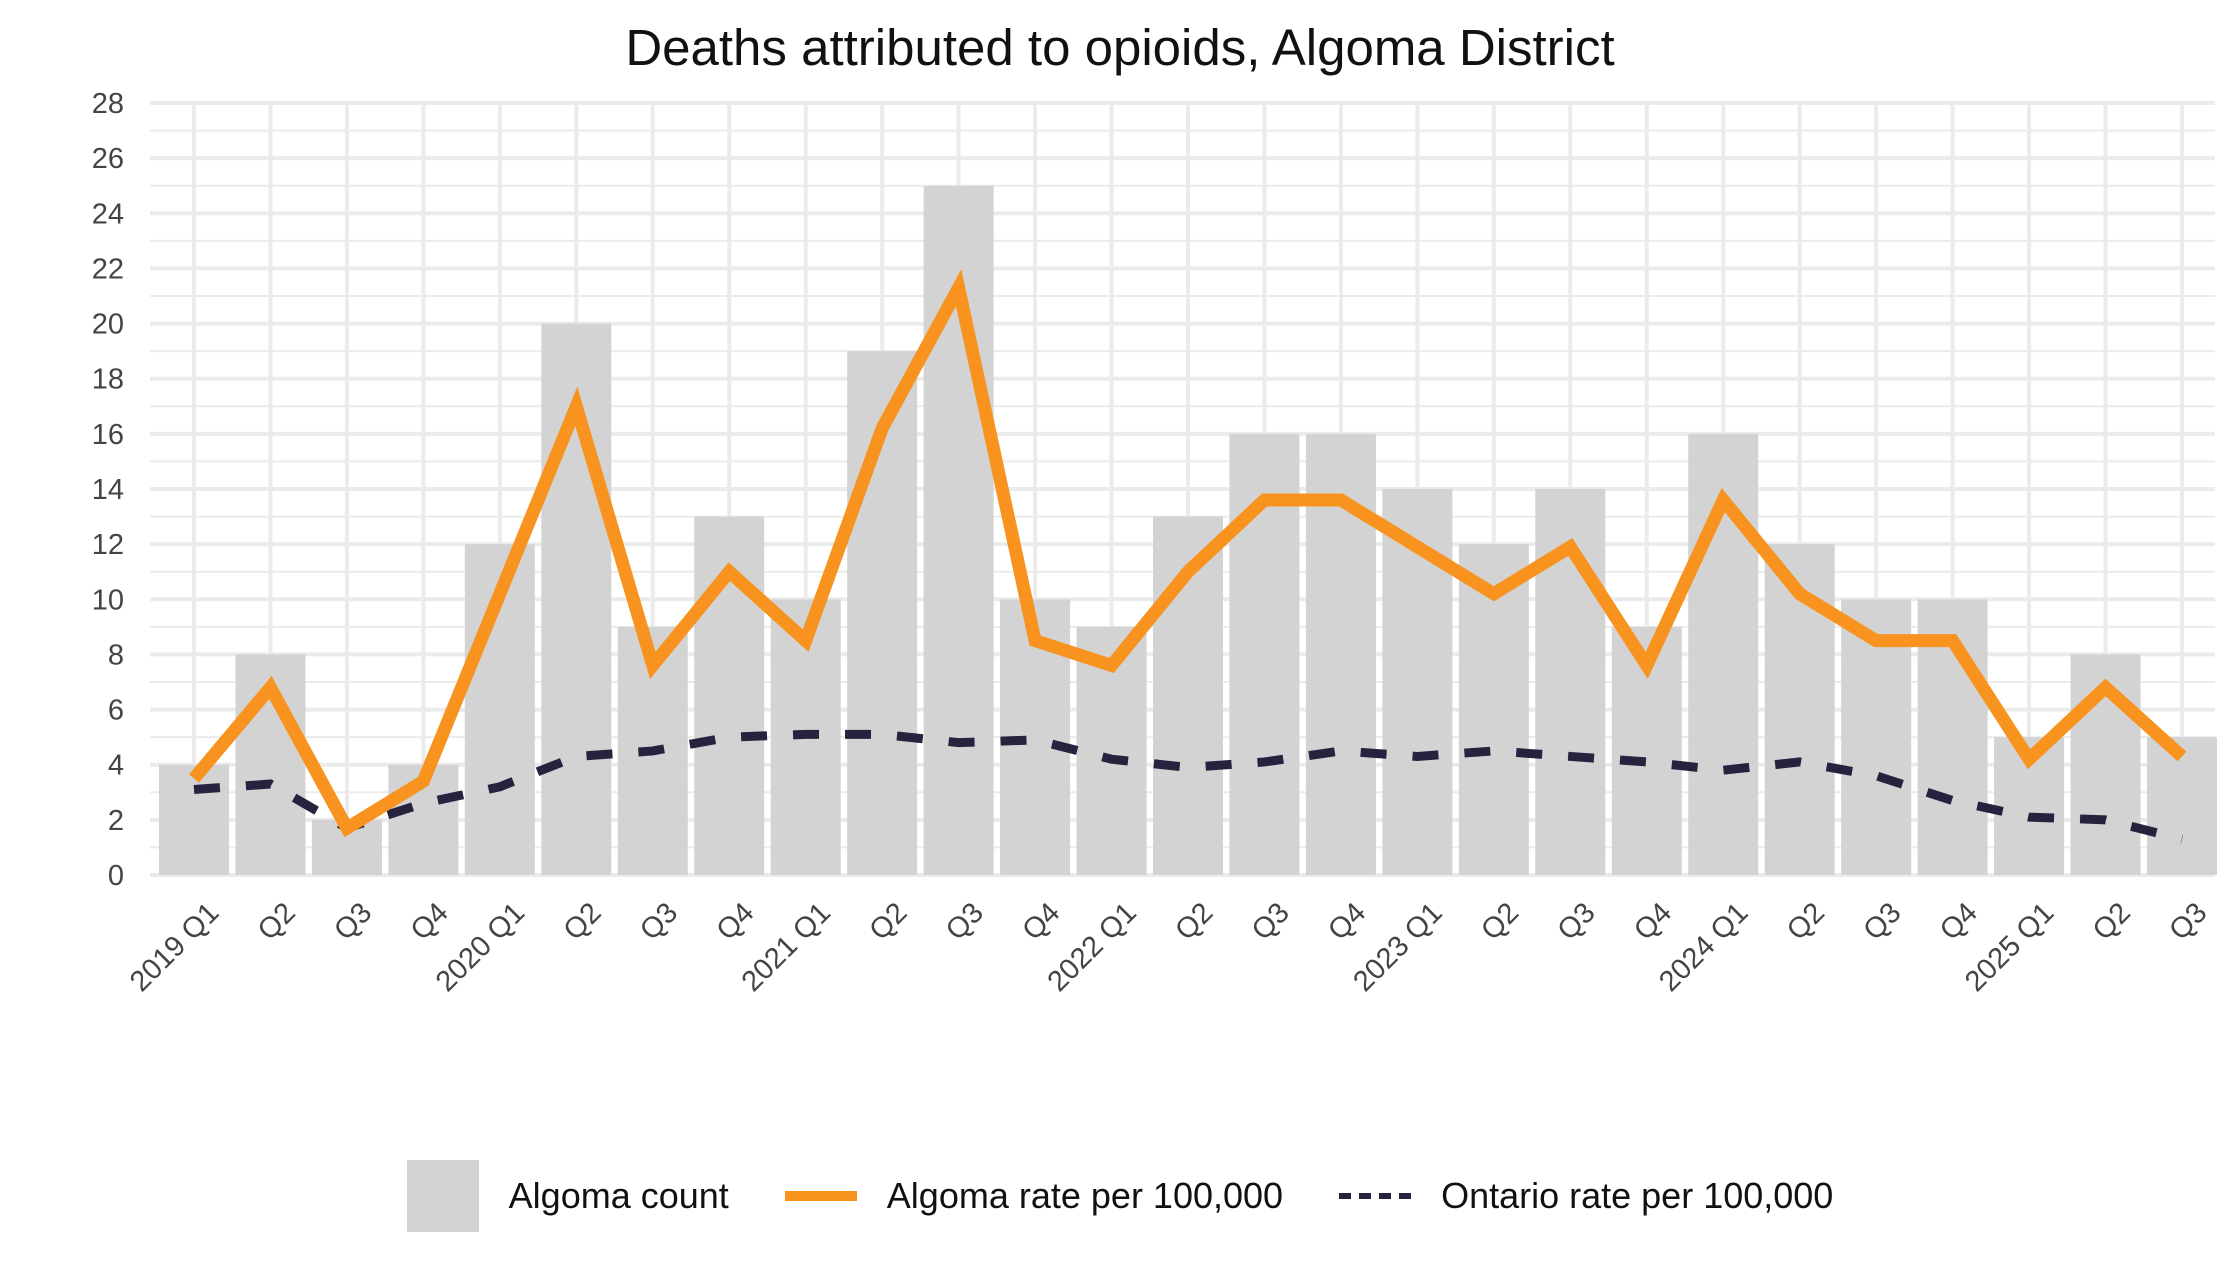 This screenshot has height=1280, width=2240. What do you see at coordinates (1085, 1195) in the screenshot?
I see `legend-label: Algoma rate per 100,000` at bounding box center [1085, 1195].